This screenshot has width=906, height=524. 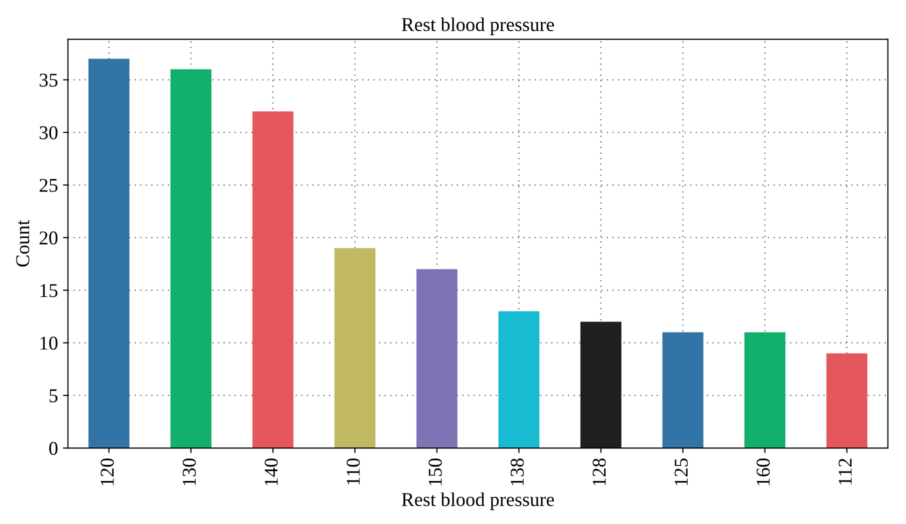 What do you see at coordinates (845, 471) in the screenshot?
I see `x-tick-label: 112` at bounding box center [845, 471].